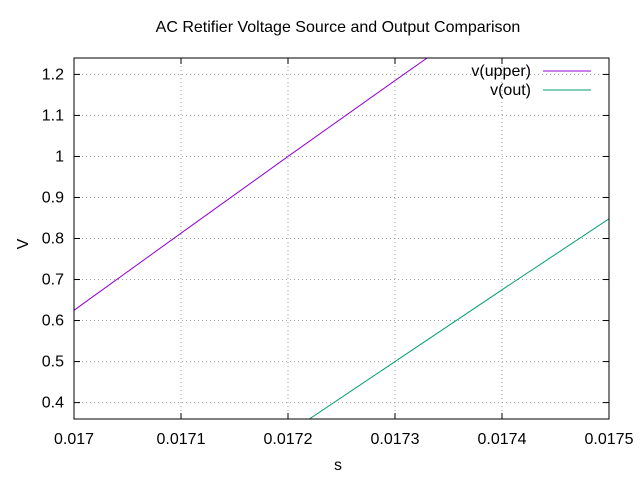 The width and height of the screenshot is (640, 480). Describe the element at coordinates (502, 439) in the screenshot. I see `x-tick-label: 0.0174` at that location.